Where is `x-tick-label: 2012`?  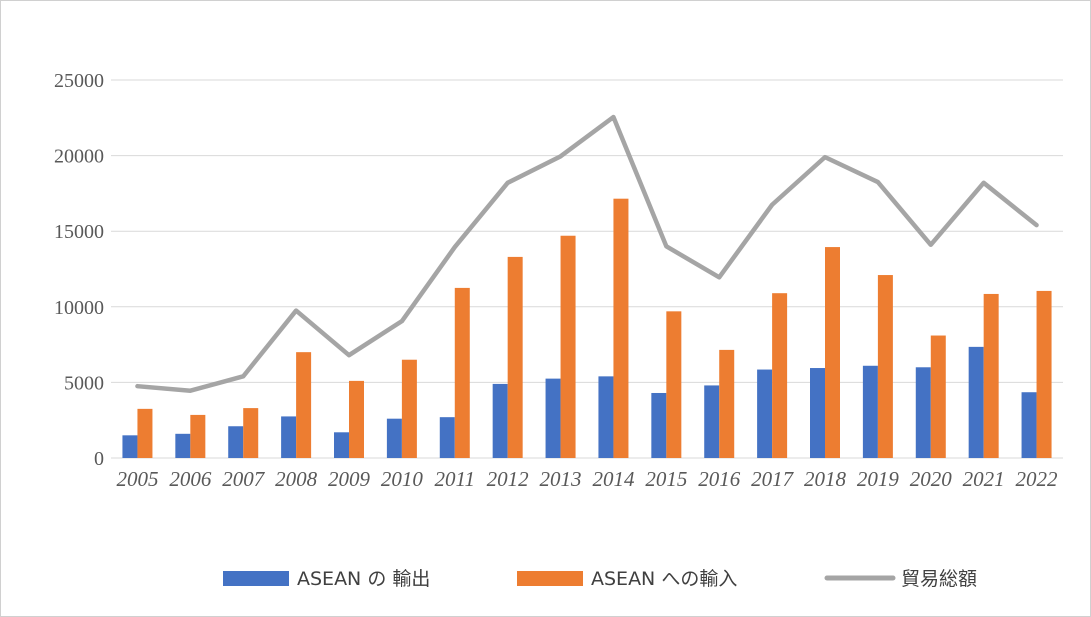 x-tick-label: 2012 is located at coordinates (508, 479).